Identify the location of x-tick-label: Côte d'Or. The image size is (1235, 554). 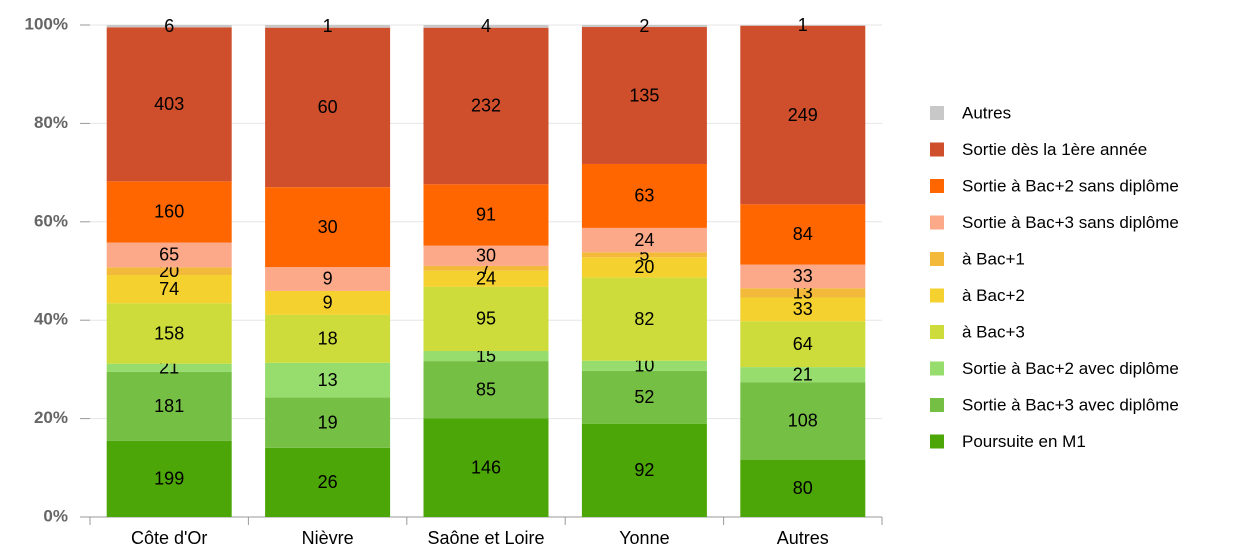
(169, 538).